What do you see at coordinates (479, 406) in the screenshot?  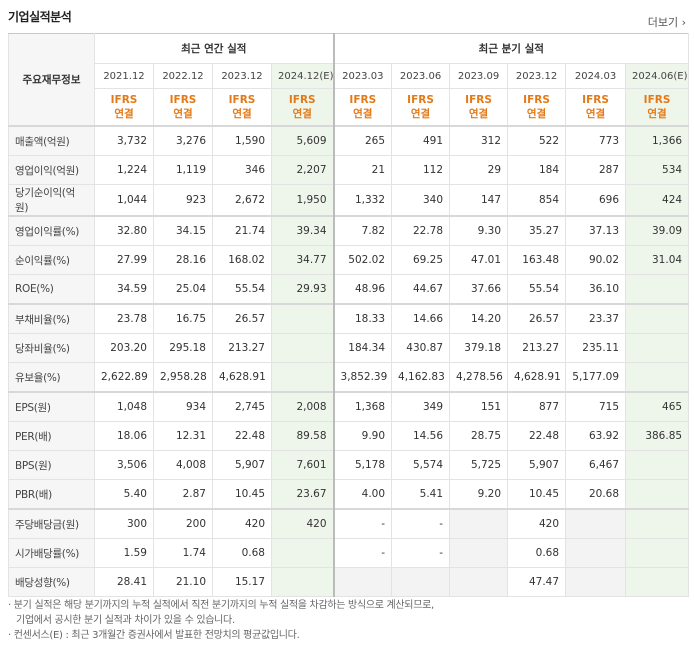 I see `table-cell: 151` at bounding box center [479, 406].